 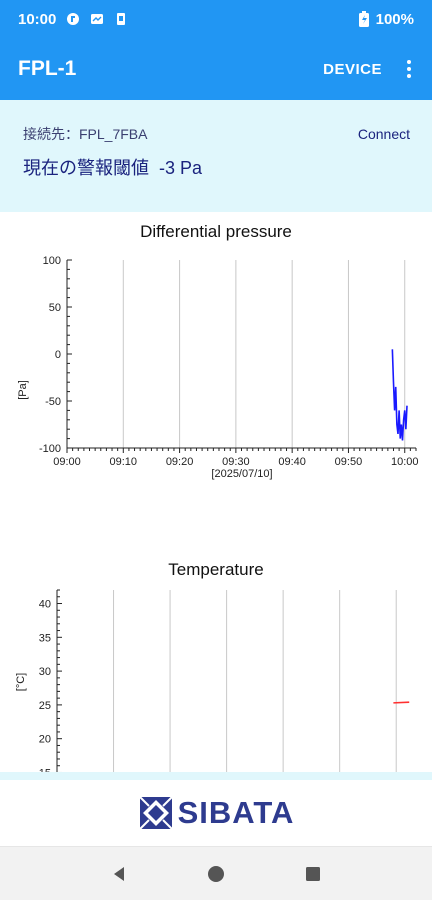 What do you see at coordinates (86, 168) in the screenshot?
I see `alarm-threshold-label: 現在の警報閾値` at bounding box center [86, 168].